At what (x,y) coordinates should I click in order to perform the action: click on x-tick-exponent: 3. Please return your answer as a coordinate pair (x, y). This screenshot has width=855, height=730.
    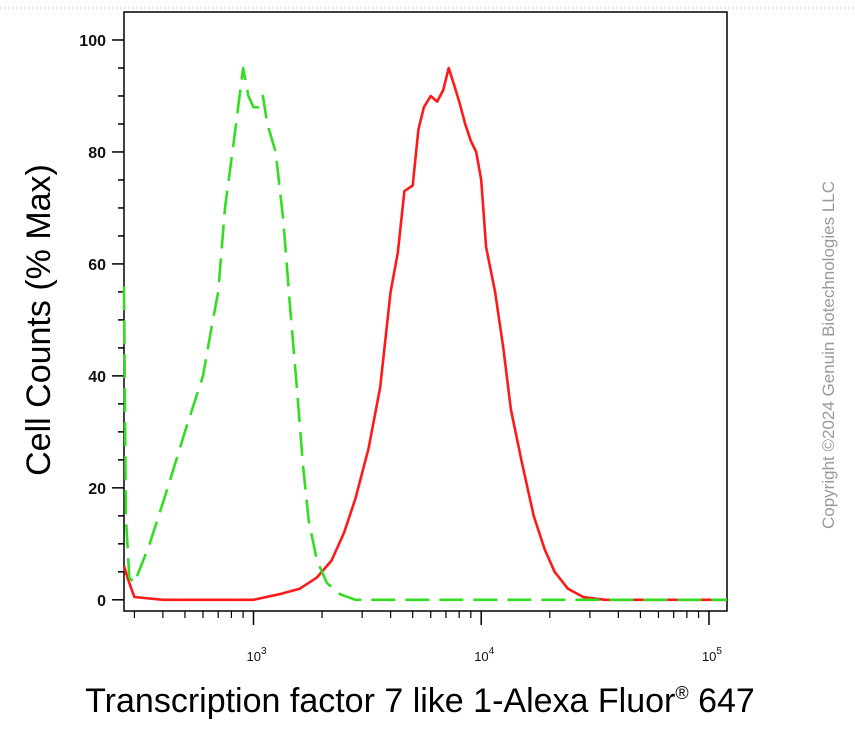
    Looking at the image, I should click on (264, 651).